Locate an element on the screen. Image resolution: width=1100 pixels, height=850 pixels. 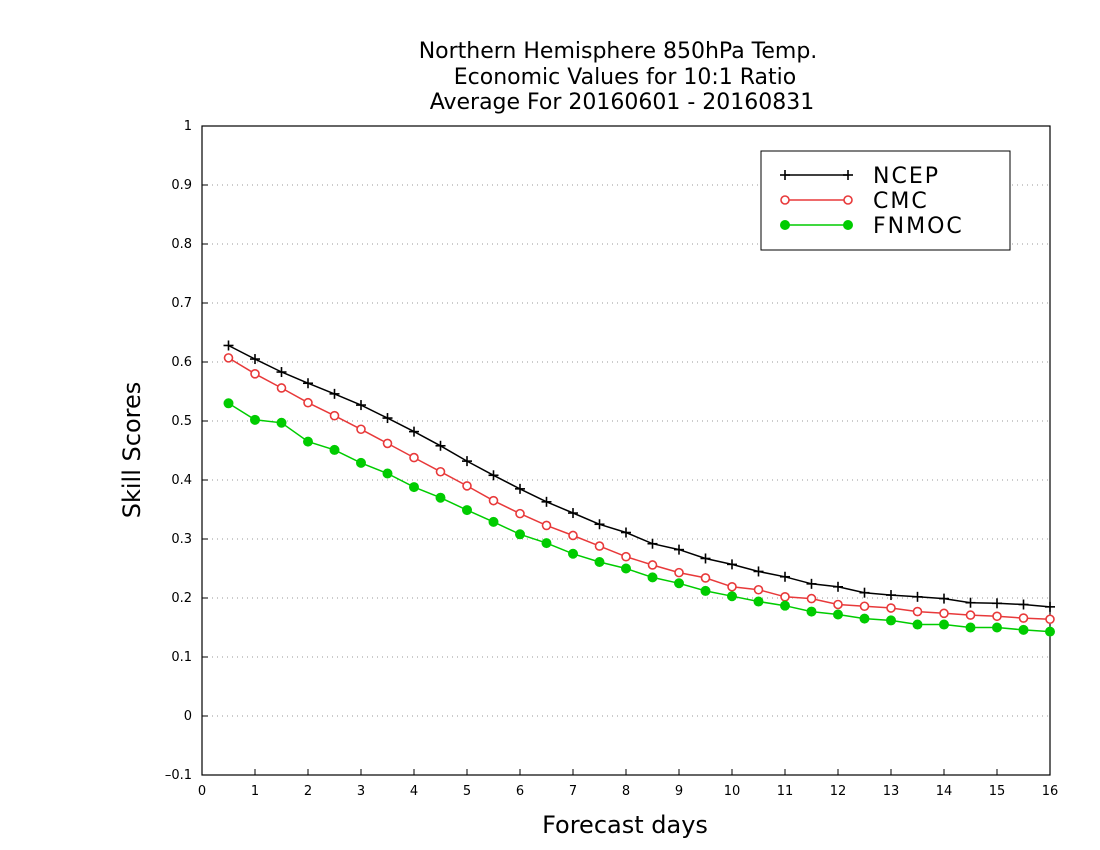
legend-item-fnmoc: FNMOC is located at coordinates (872, 226).